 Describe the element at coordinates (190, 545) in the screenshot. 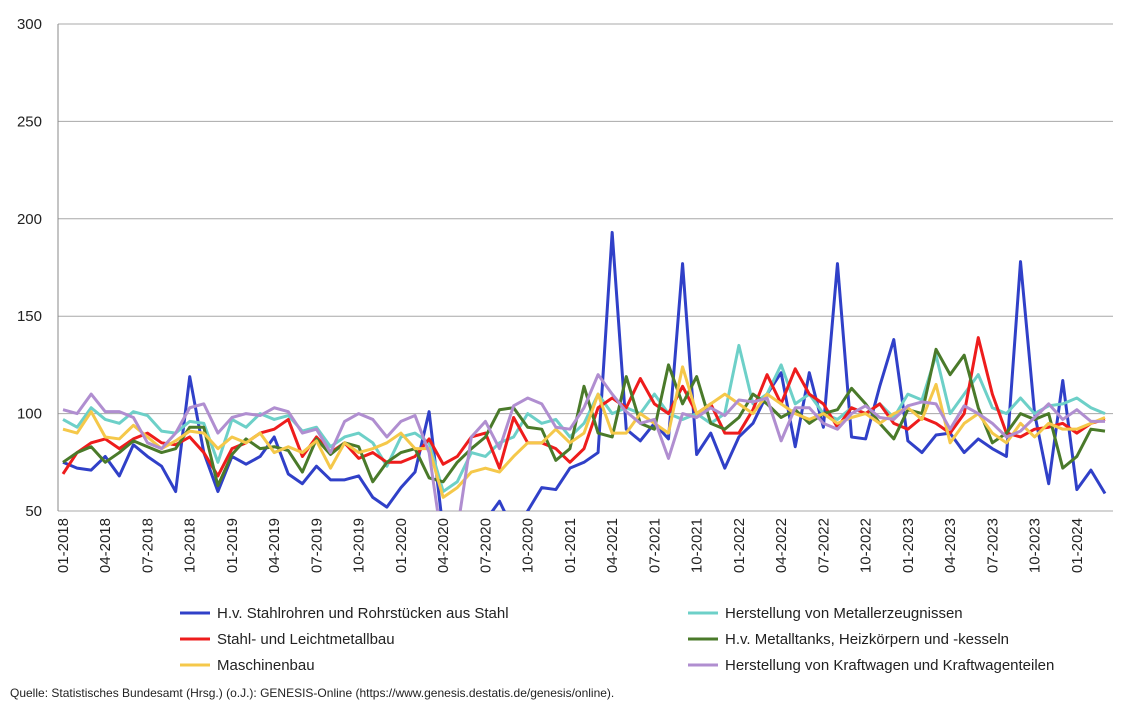

I see `x-tick-label: 10-2018` at that location.